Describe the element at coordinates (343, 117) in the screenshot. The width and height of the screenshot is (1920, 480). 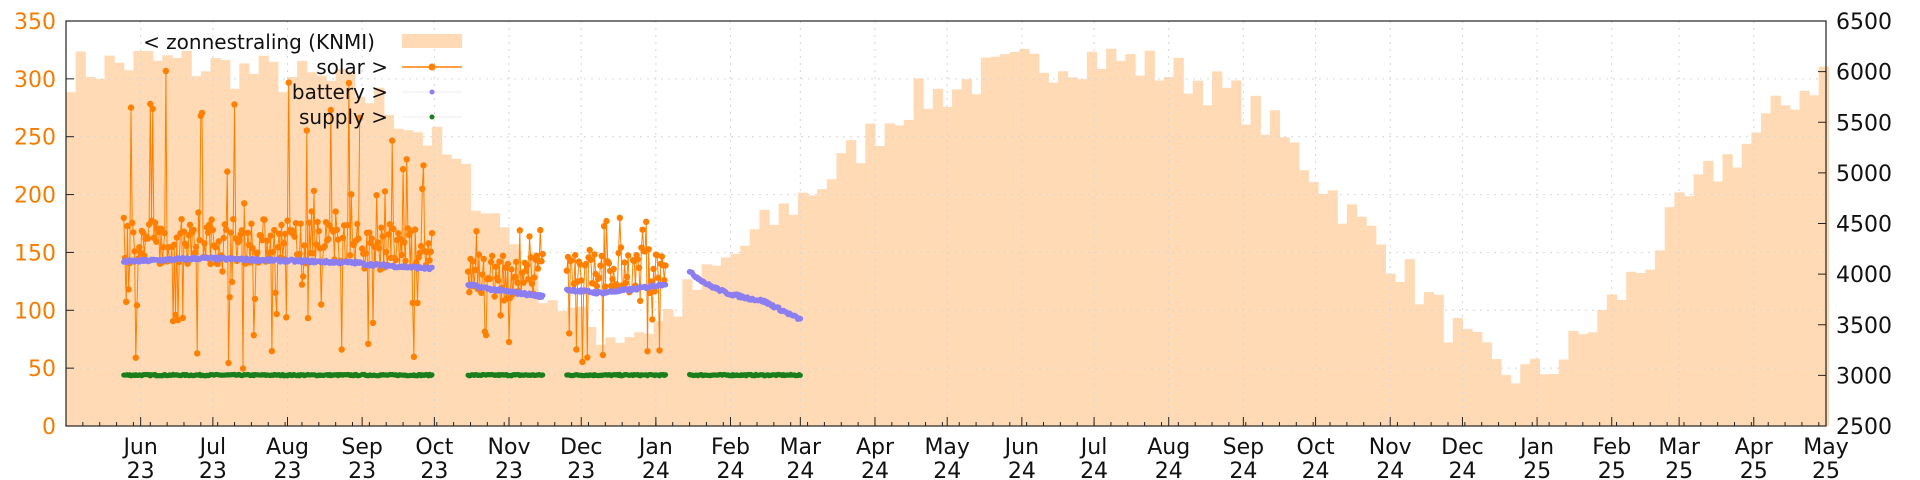
I see `legend-label-supply: supply >` at that location.